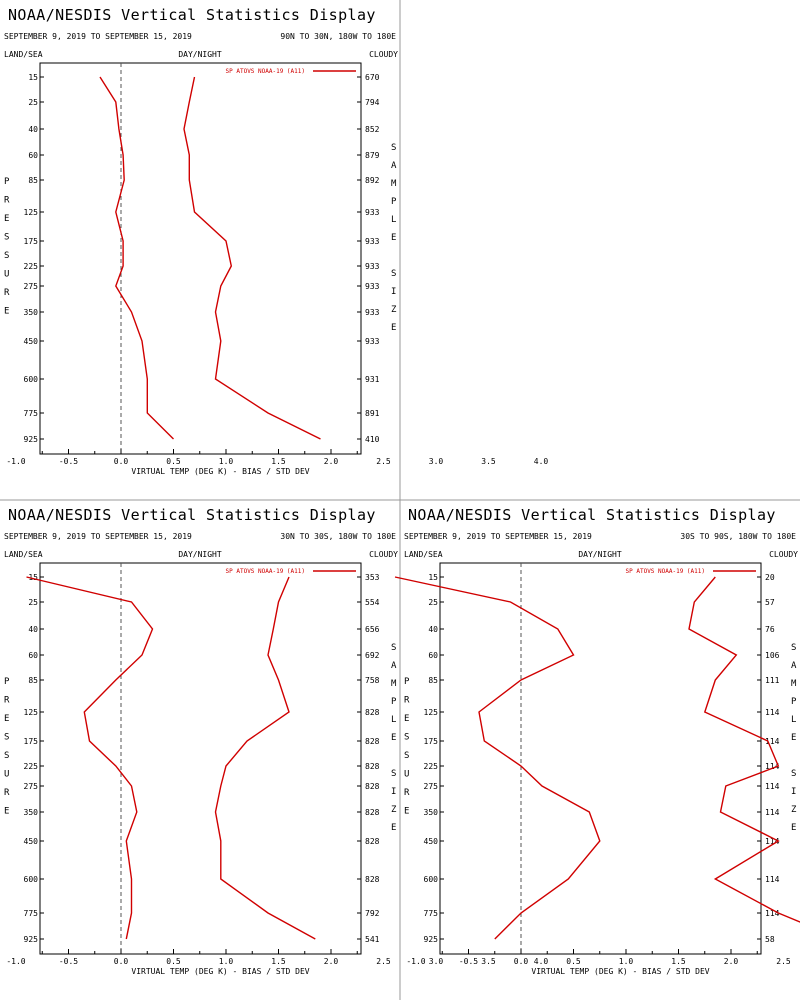  I want to click on x-tick-label: -0.5, so click(468, 961).